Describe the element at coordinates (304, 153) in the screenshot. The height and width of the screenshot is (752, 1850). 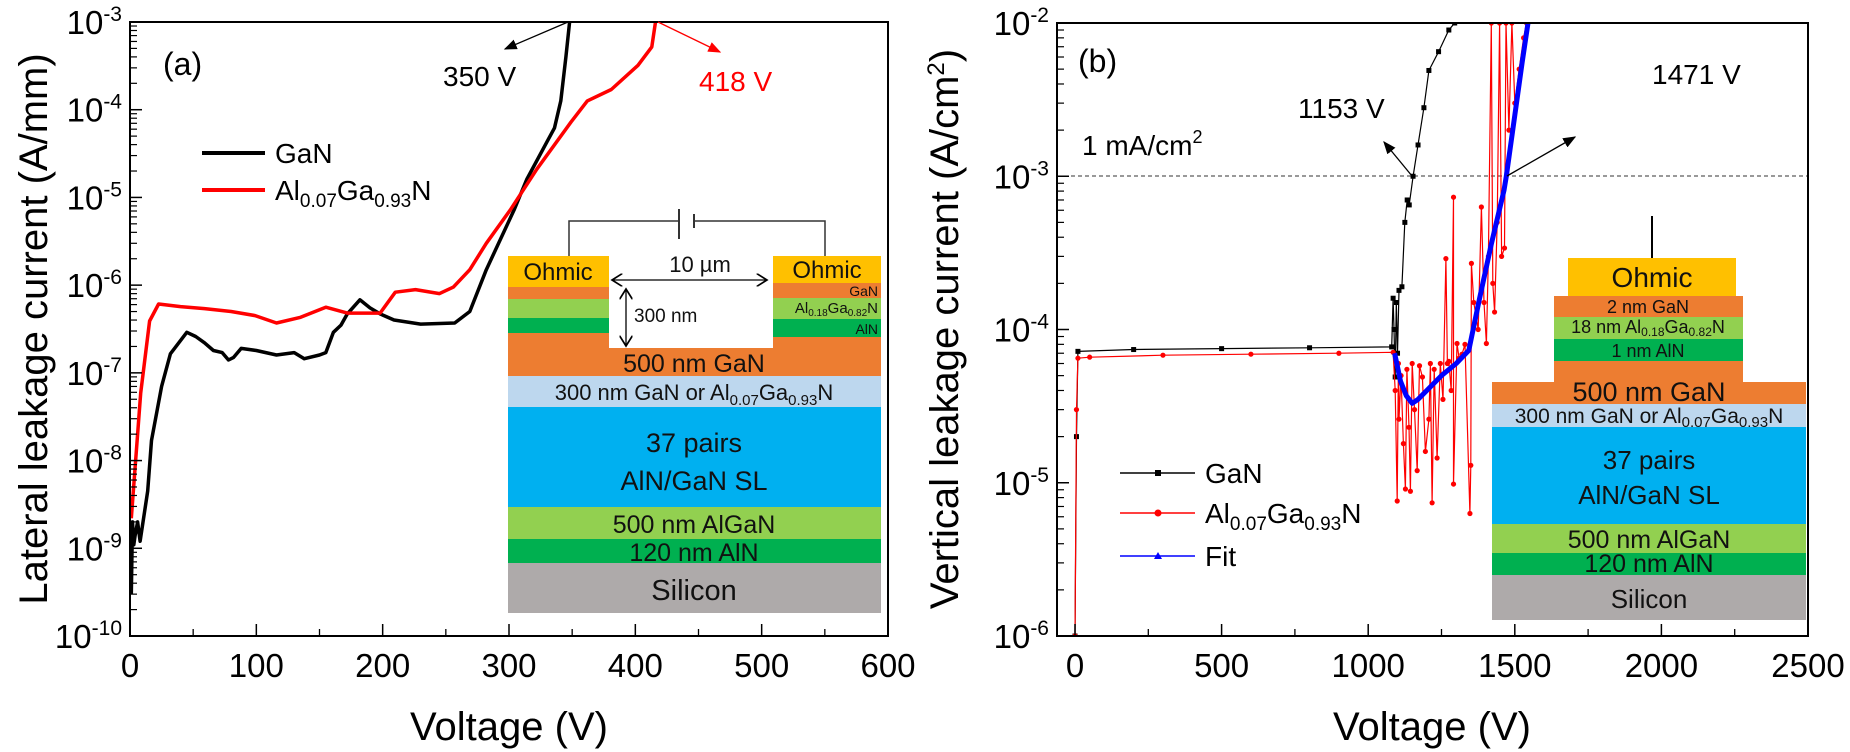
I see `legend-label-gan: GaN` at that location.